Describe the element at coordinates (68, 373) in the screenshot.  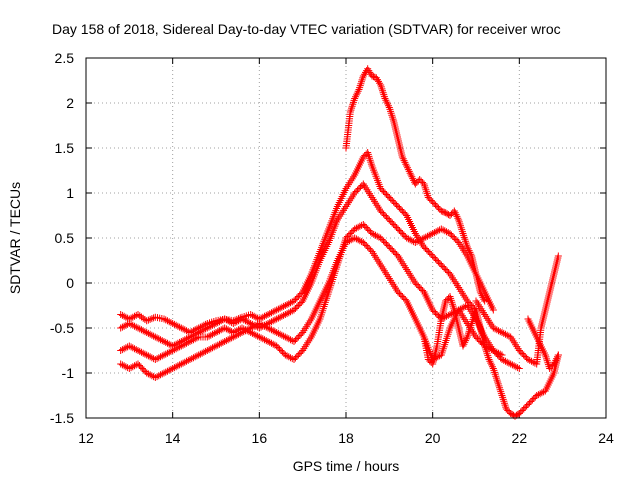
I see `y-tick-label: -1` at that location.